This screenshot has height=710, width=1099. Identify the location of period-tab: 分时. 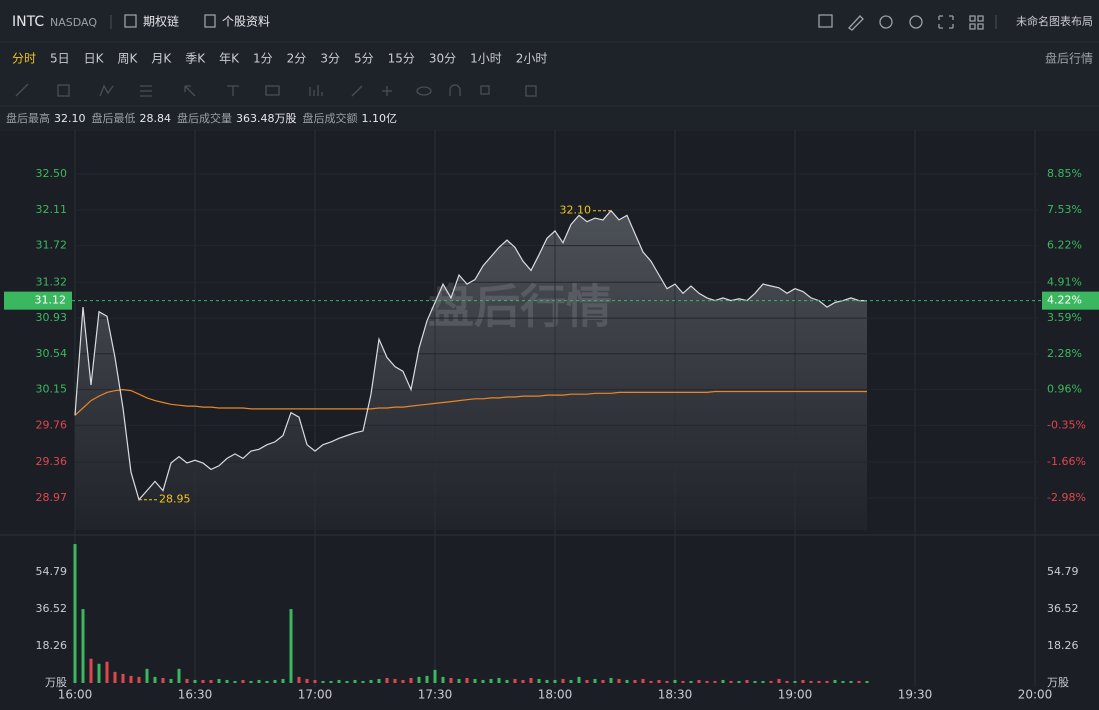
(24, 59).